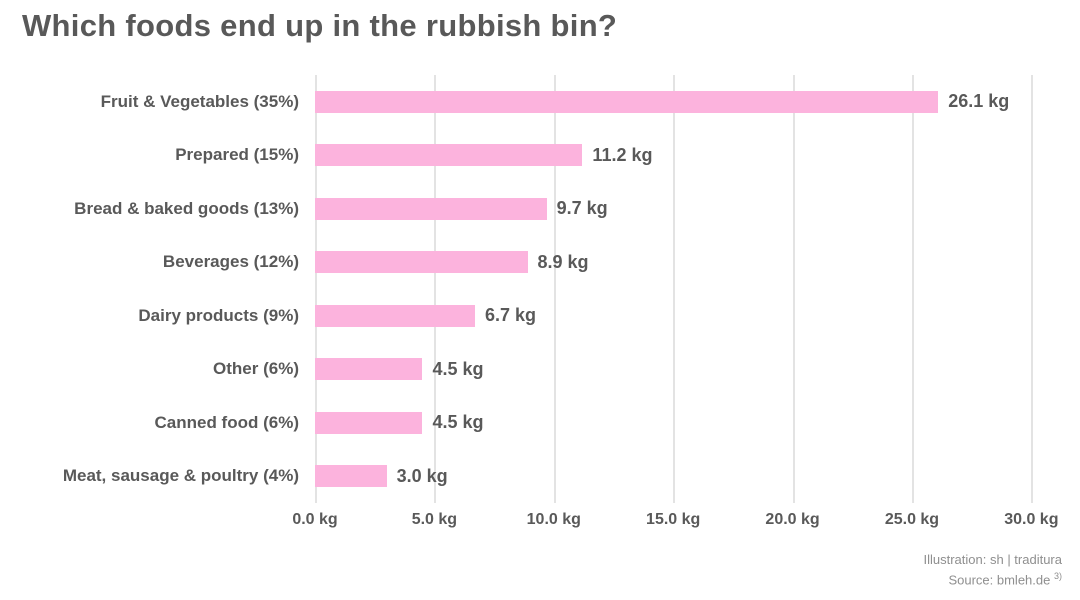  I want to click on value-label: 3.0 kg, so click(422, 475).